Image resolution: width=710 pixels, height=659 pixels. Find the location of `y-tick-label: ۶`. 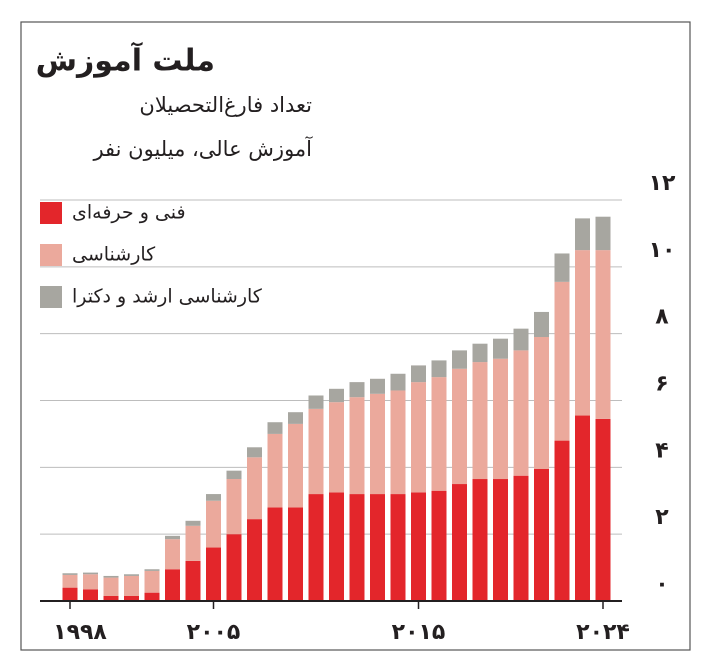

y-tick-label: ۶ is located at coordinates (661, 384).